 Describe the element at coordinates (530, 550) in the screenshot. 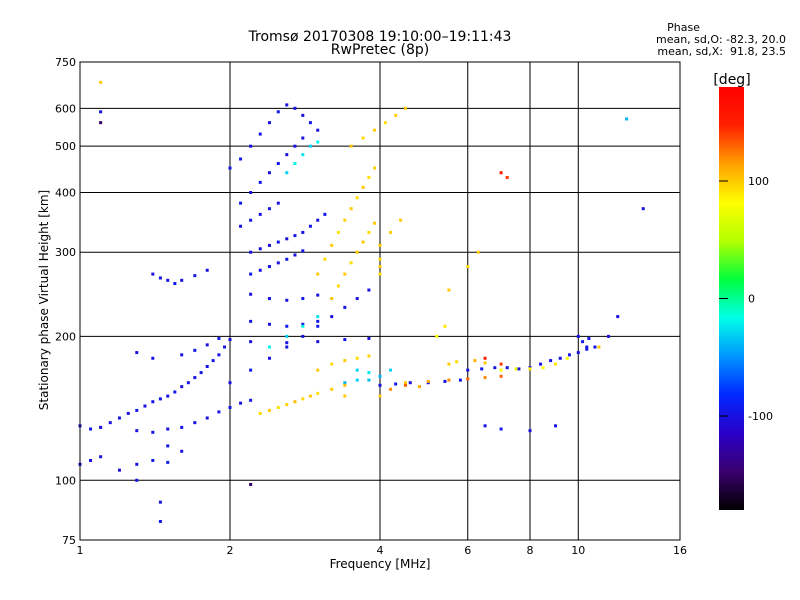

I see `x-tick-label: 8` at that location.